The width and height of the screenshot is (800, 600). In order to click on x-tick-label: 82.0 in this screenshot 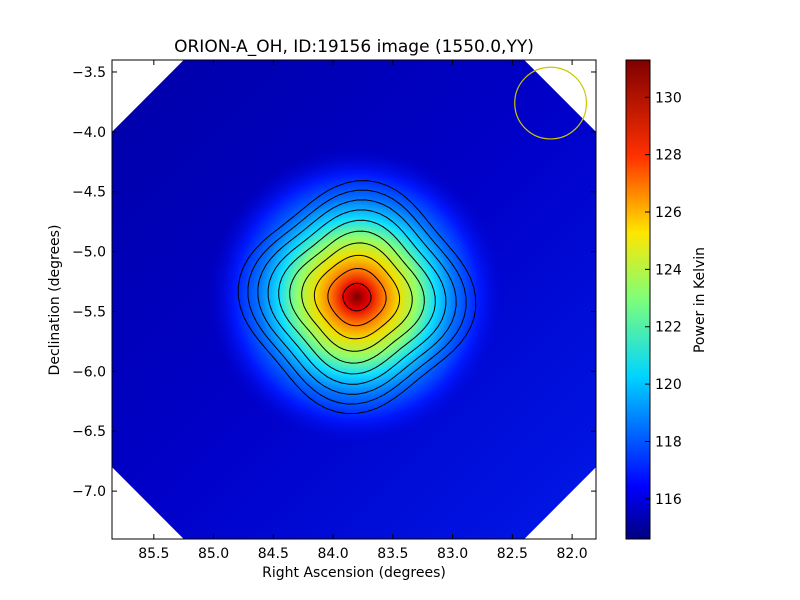, I will do `click(572, 554)`.